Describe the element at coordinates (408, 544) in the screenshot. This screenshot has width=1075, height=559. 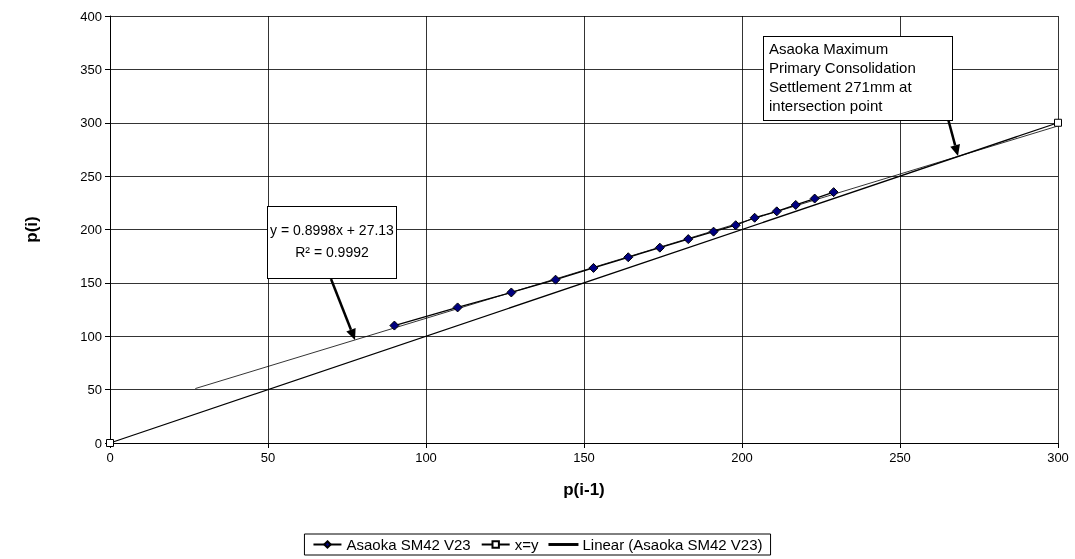
I see `legend-label: Asaoka SM42 V23` at that location.